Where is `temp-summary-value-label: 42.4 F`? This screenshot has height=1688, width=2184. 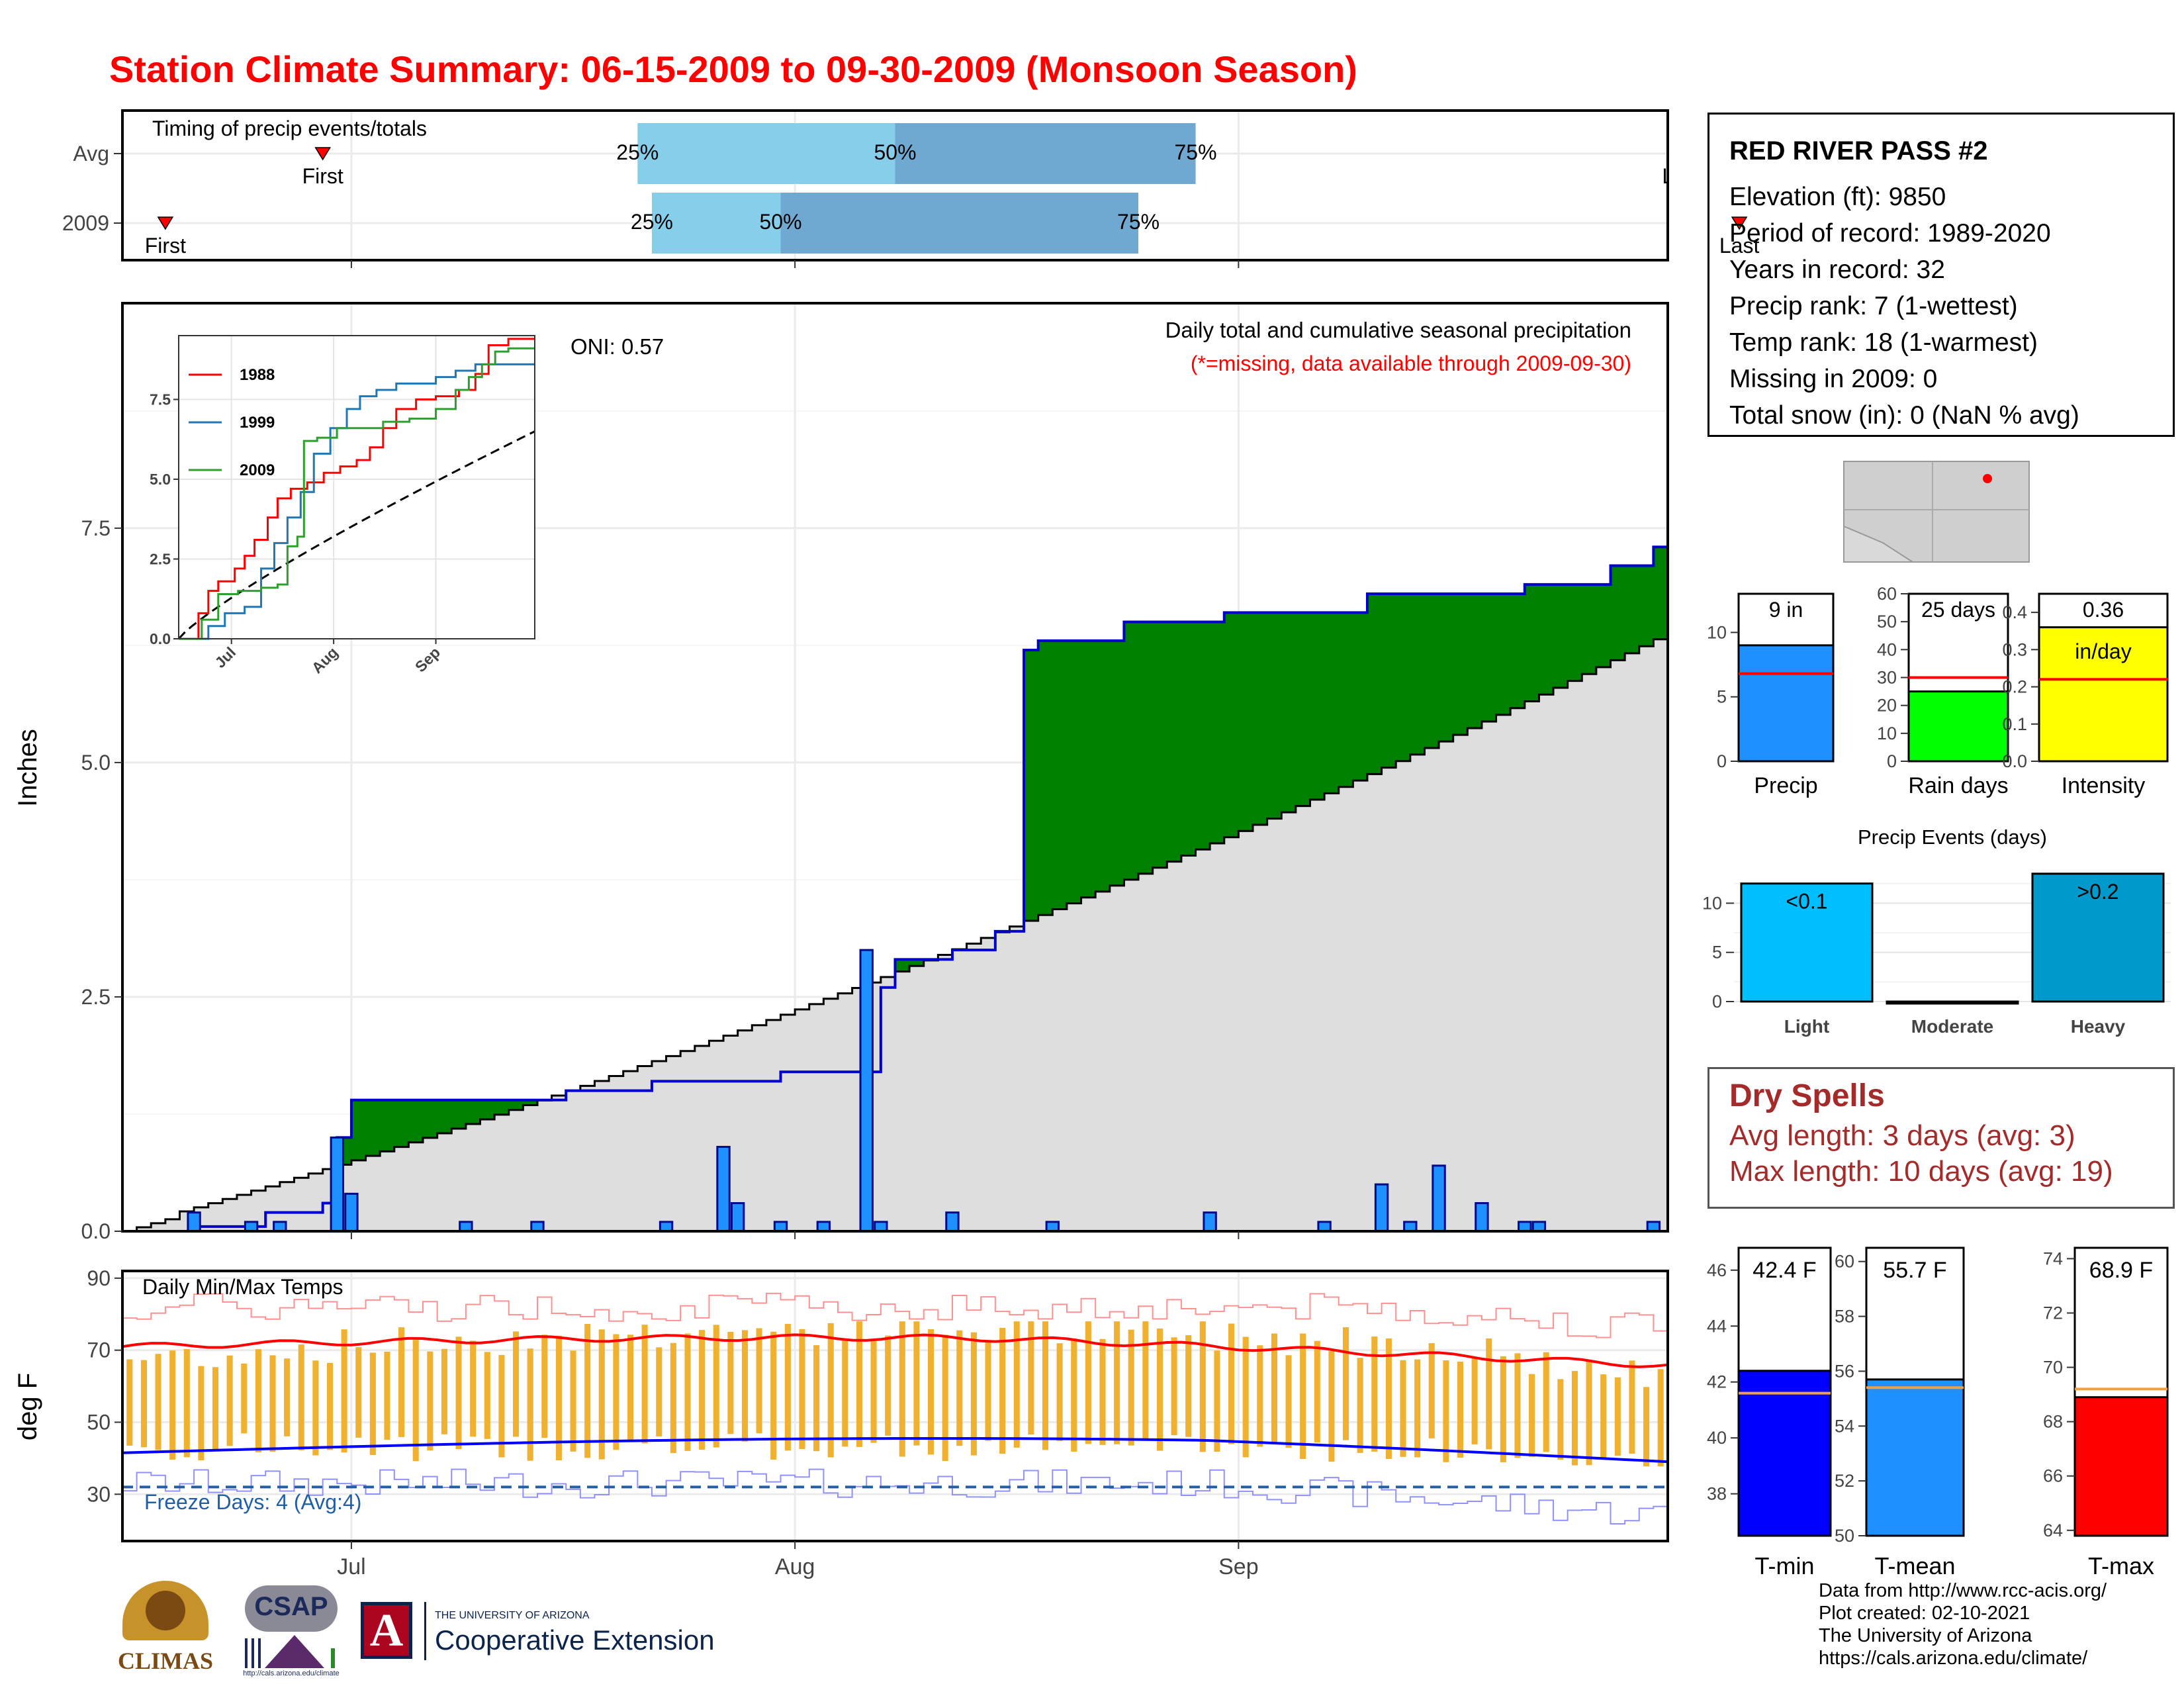 temp-summary-value-label: 42.4 F is located at coordinates (1784, 1270).